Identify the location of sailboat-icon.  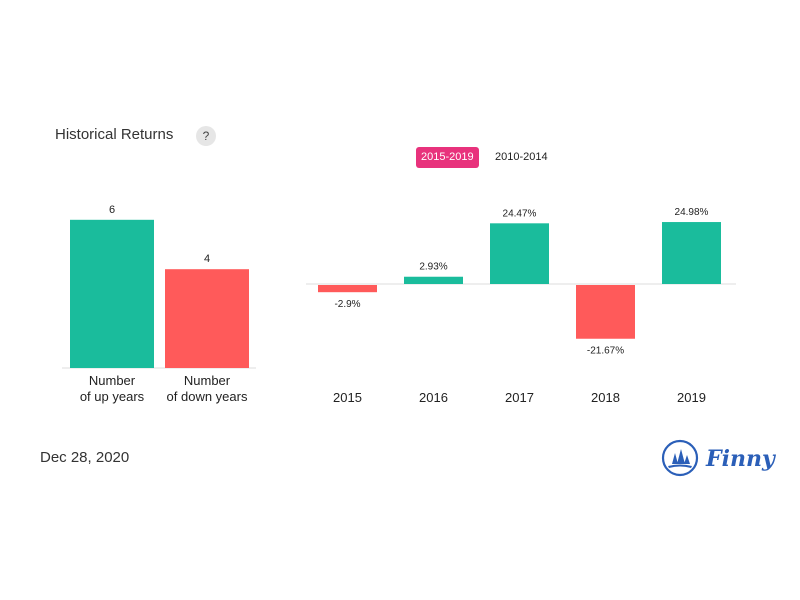
(680, 458).